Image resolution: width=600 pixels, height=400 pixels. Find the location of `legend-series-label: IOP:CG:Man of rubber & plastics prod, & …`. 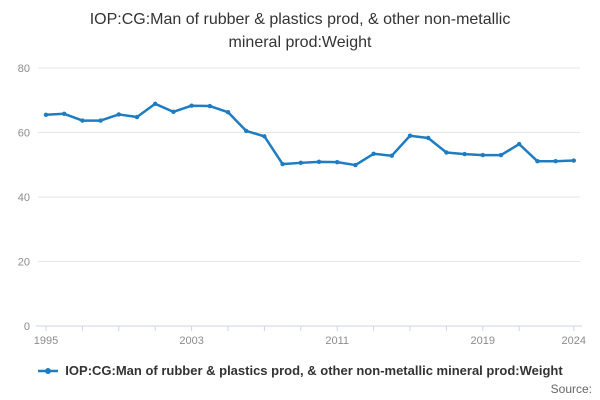

legend-series-label: IOP:CG:Man of rubber & plastics prod, & … is located at coordinates (314, 370).